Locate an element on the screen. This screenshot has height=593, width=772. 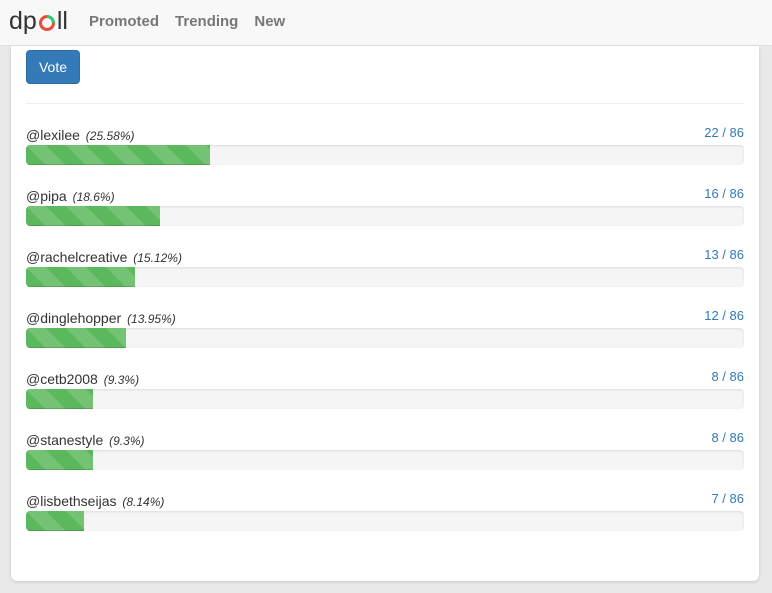
result-count: 16 / 86 is located at coordinates (724, 193).